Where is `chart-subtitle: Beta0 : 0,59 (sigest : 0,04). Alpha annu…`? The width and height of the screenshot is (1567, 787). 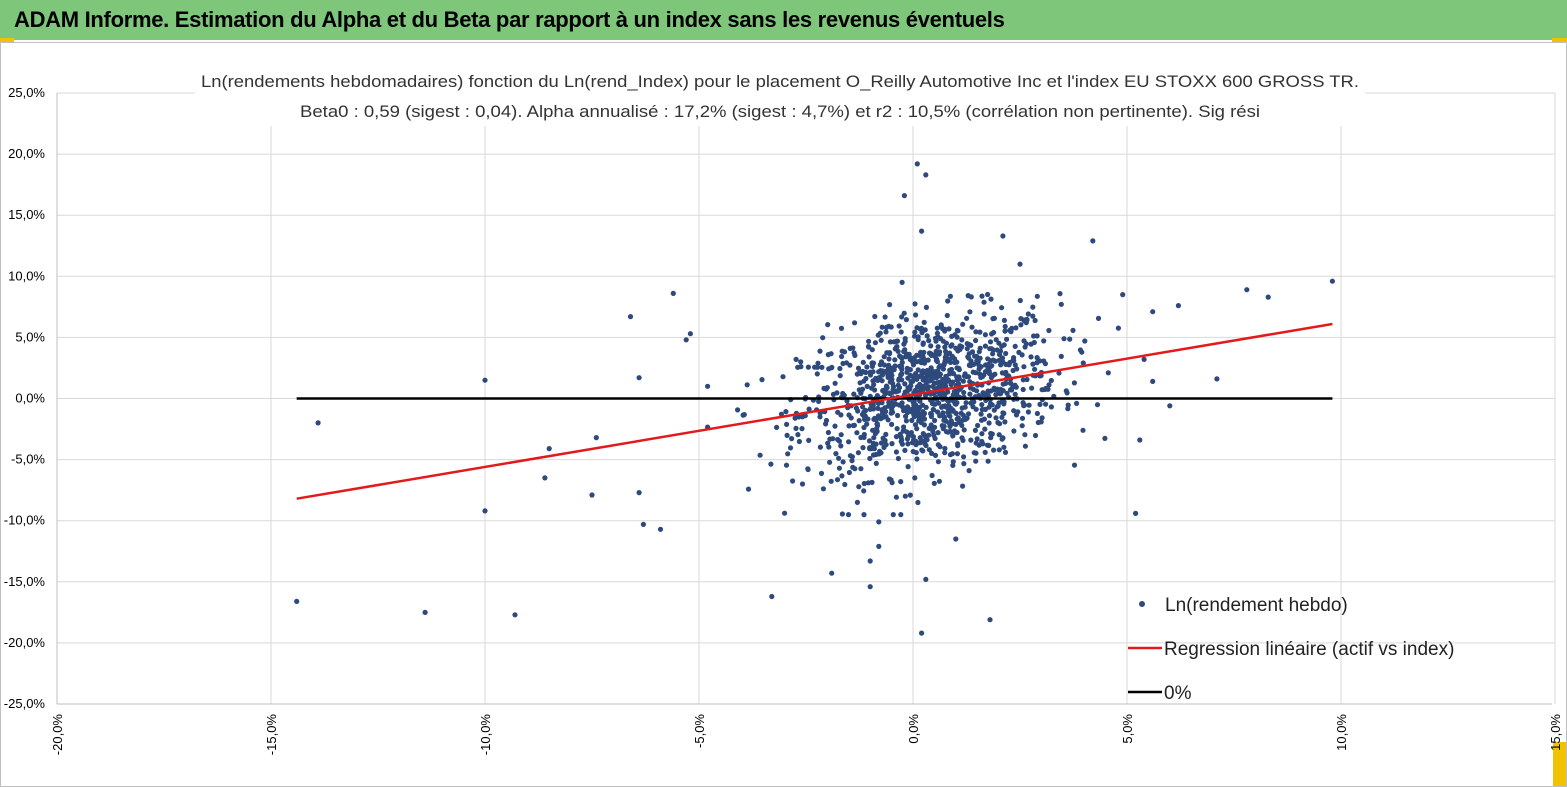
chart-subtitle: Beta0 : 0,59 (sigest : 0,04). Alpha annu… is located at coordinates (780, 111).